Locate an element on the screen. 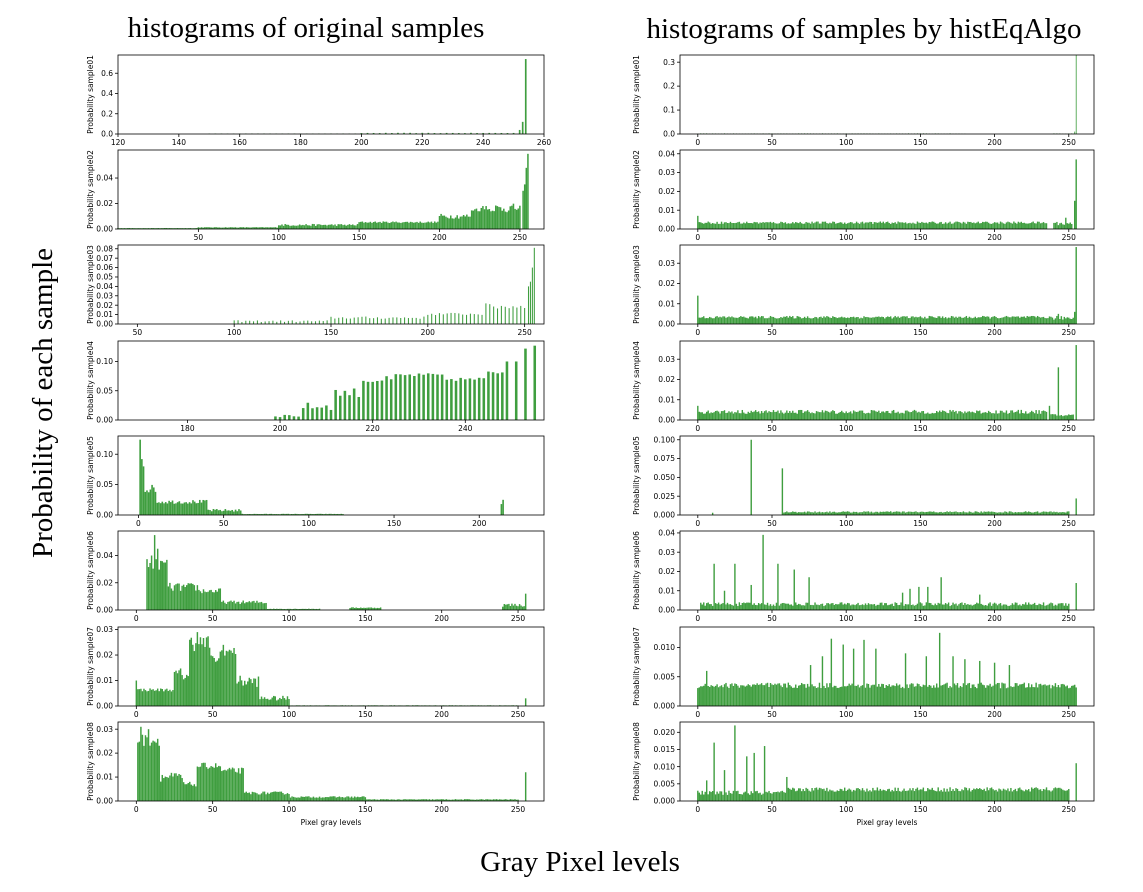 The image size is (1143, 892). y-axis-label: Probability sample02 is located at coordinates (90, 189).